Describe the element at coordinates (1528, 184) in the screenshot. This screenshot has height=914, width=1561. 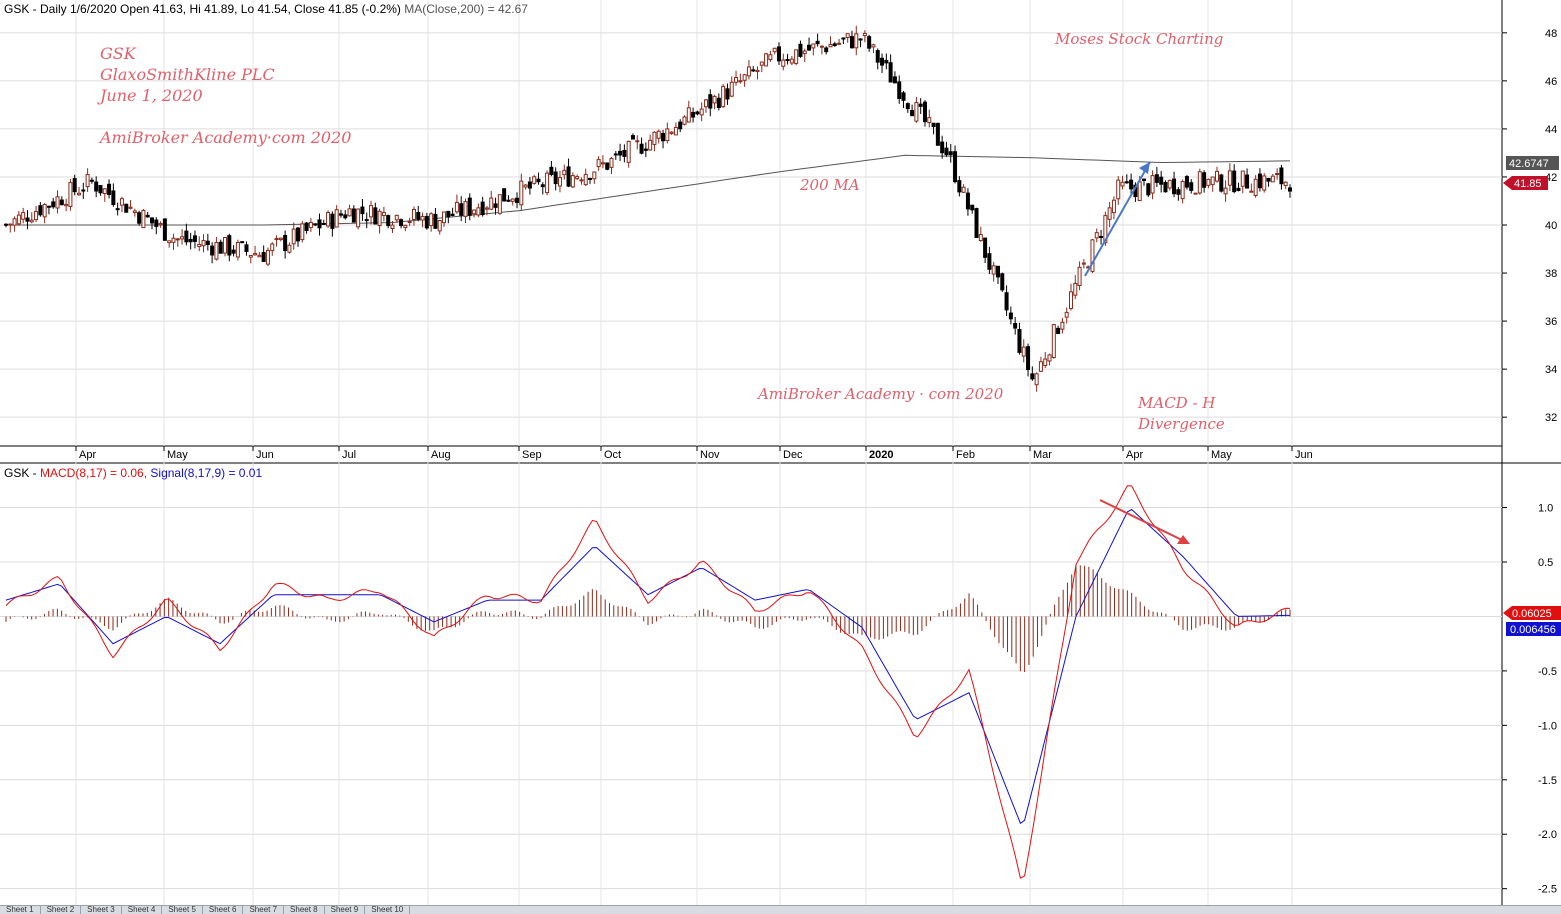
I see `price-badge: 41.85` at that location.